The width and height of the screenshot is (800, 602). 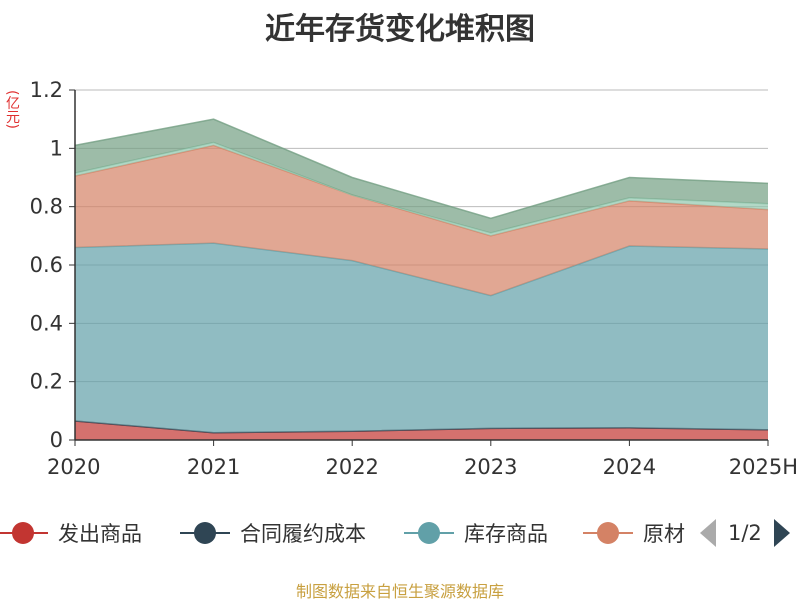 I want to click on legend-item: 发出商品, so click(x=71, y=533).